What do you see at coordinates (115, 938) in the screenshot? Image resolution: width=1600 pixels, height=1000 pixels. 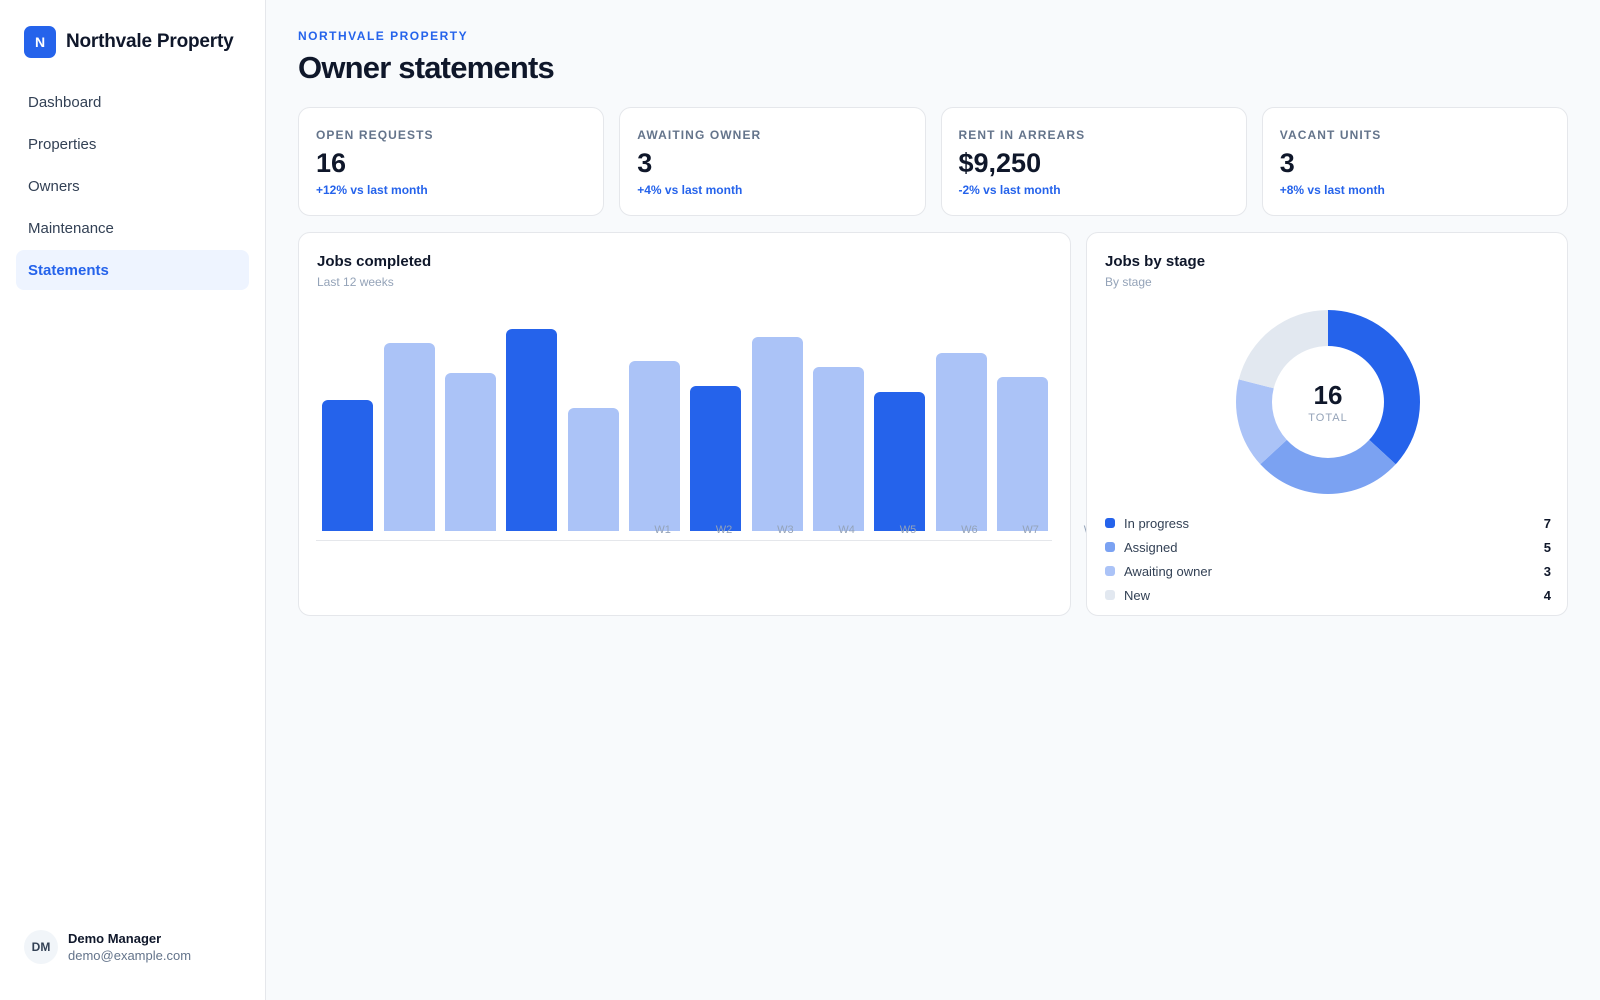 I see `user-name: Demo Manager` at bounding box center [115, 938].